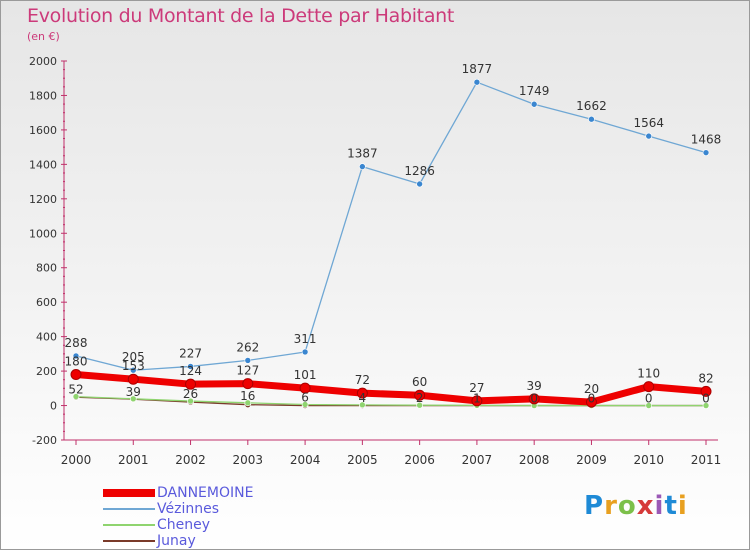  What do you see at coordinates (43, 61) in the screenshot?
I see `y-tick-label: 2000` at bounding box center [43, 61].